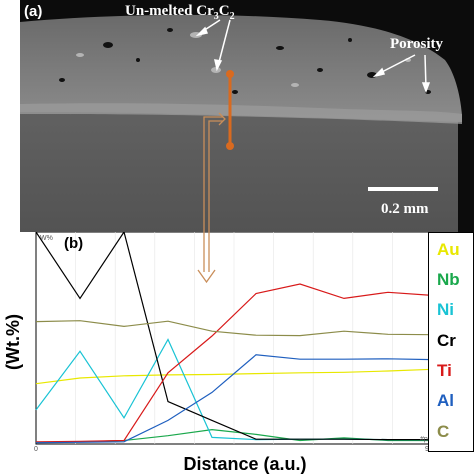  What do you see at coordinates (234, 328) in the screenshot?
I see `series-line-c` at bounding box center [234, 328].